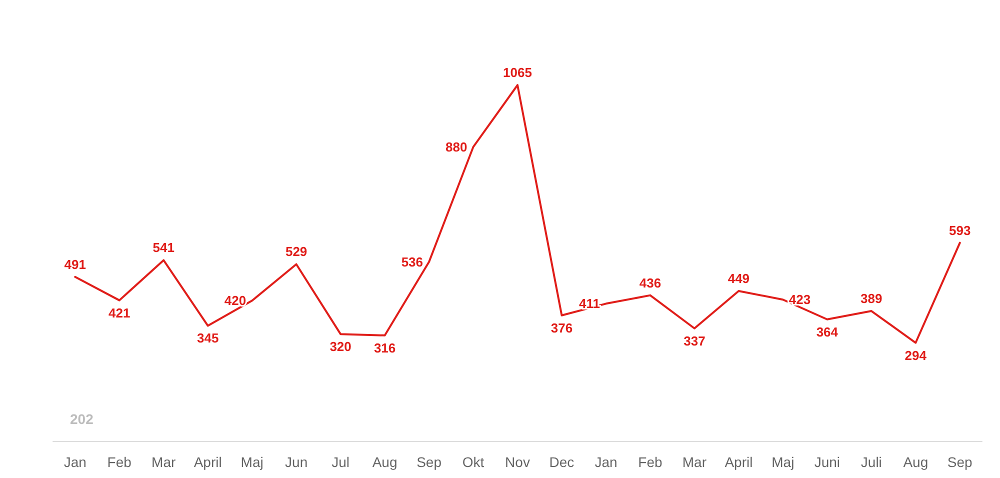 Image resolution: width=1000 pixels, height=478 pixels. I want to click on data-label: 880, so click(457, 146).